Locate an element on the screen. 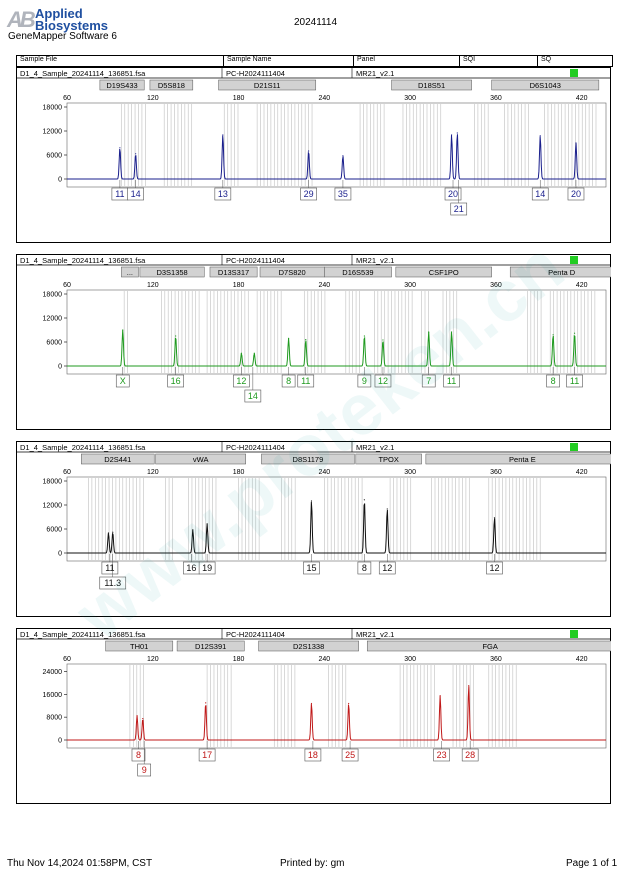 The width and height of the screenshot is (620, 877). allele-label: 20 is located at coordinates (453, 194).